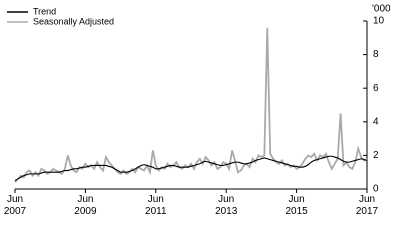  I want to click on y-tick-label: 0, so click(376, 189).